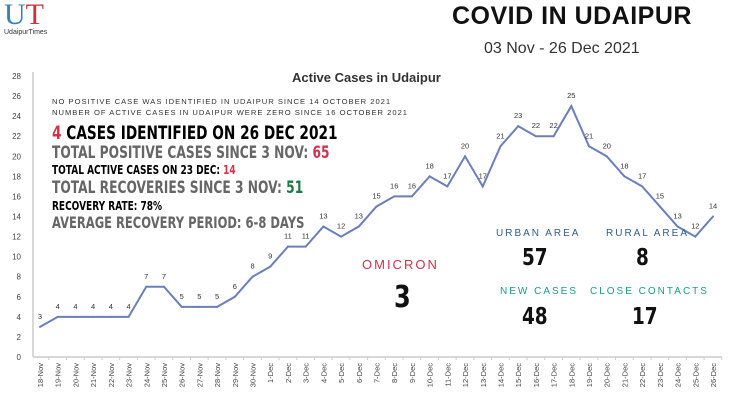  Describe the element at coordinates (19, 357) in the screenshot. I see `y-tick-label: 0` at that location.